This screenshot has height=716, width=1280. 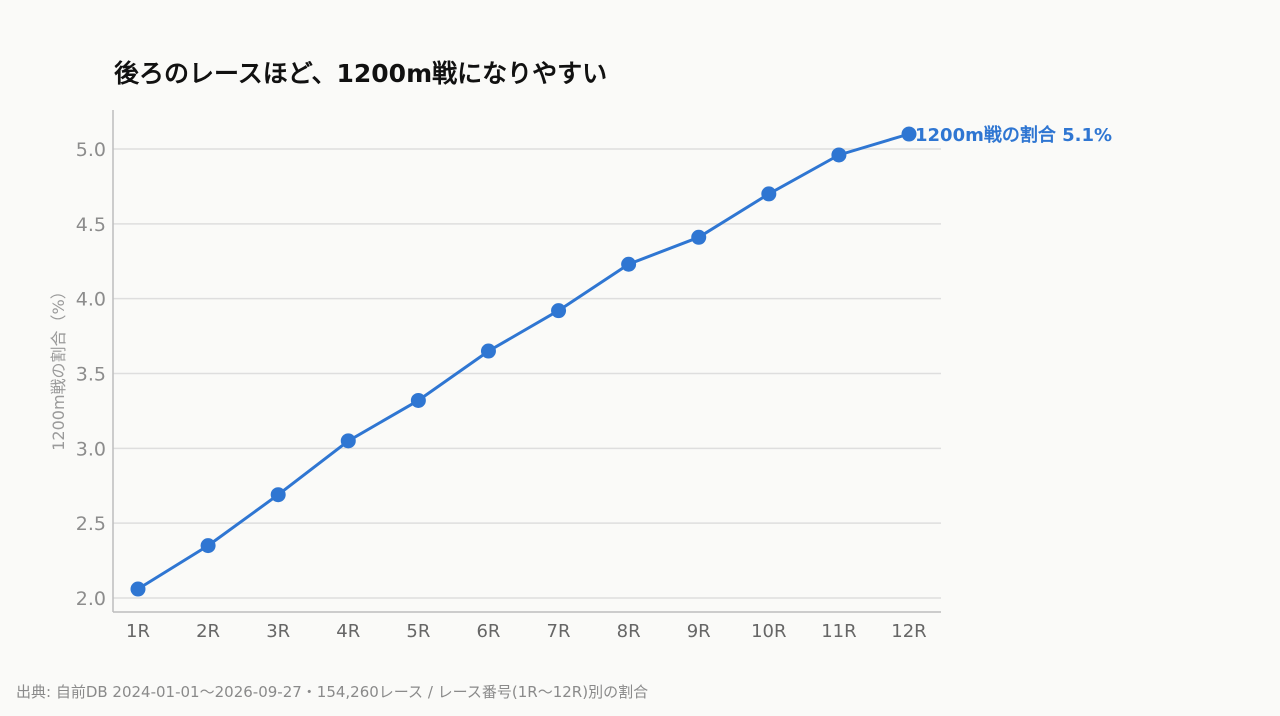 I want to click on data-point-6R, so click(x=488, y=351).